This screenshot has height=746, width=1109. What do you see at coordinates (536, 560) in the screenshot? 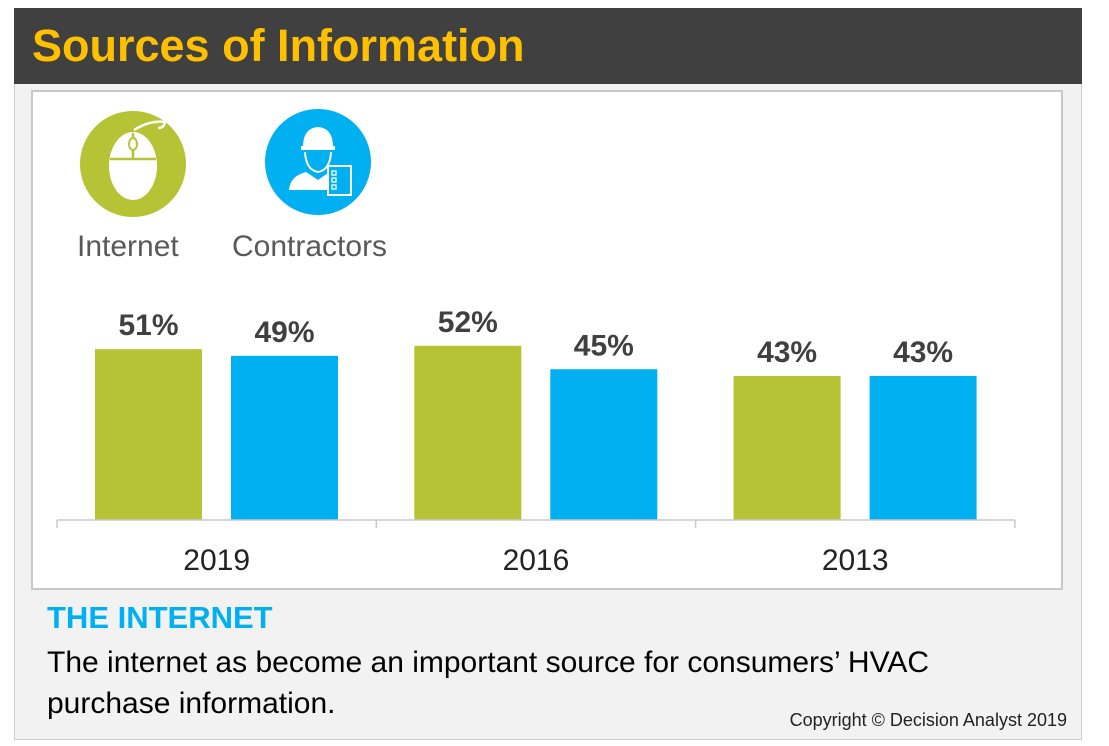
I see `x-tick-label: 2016` at bounding box center [536, 560].